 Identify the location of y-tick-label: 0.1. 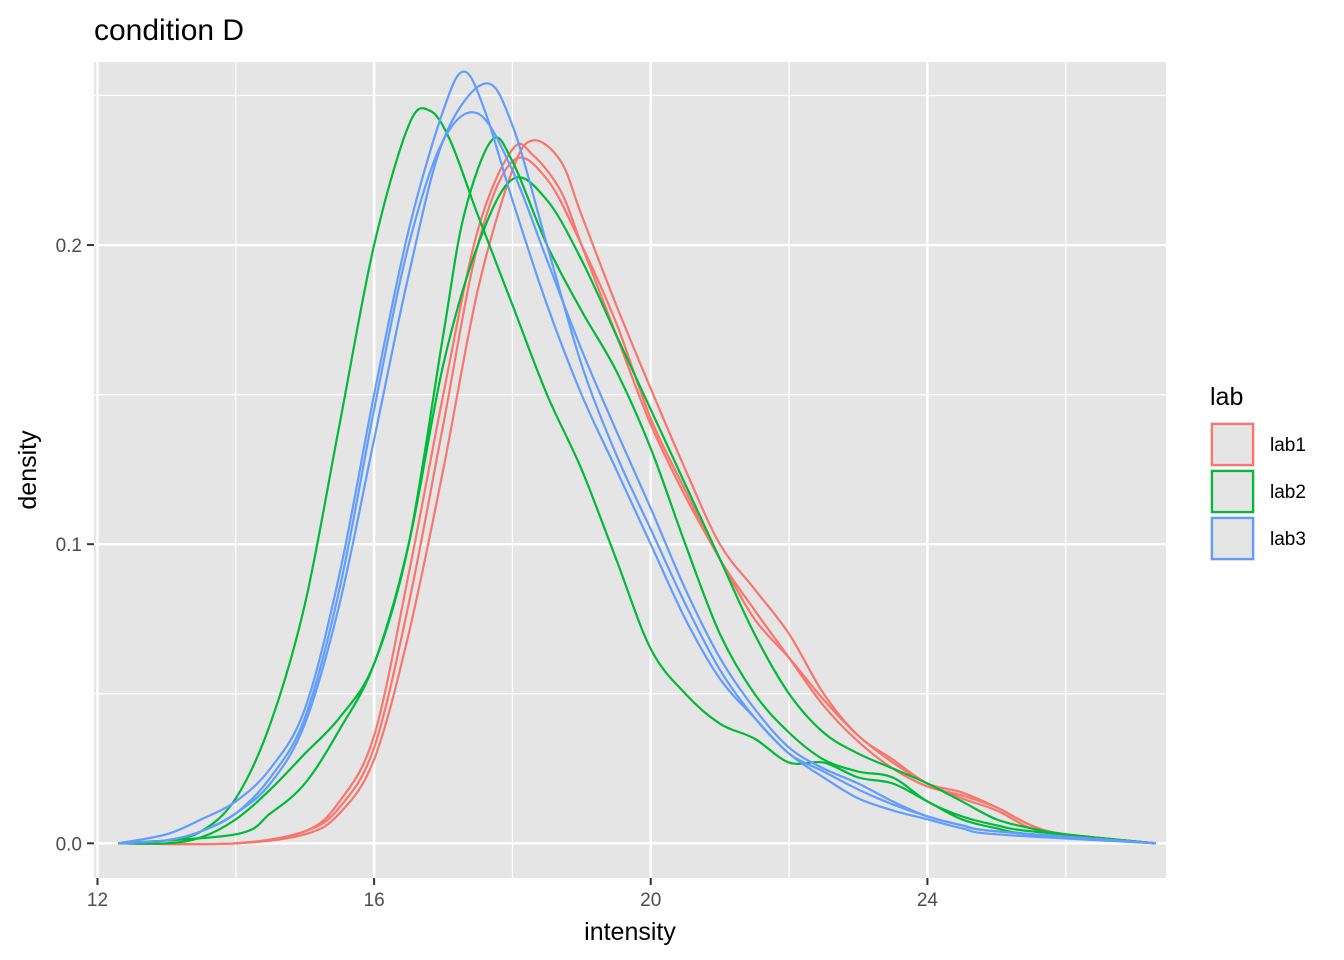
(69, 545).